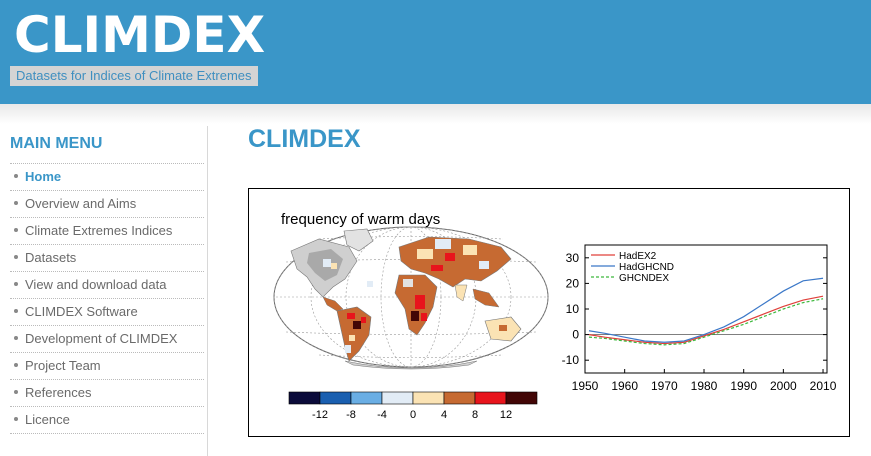 This screenshot has width=871, height=456. I want to click on map-title: frequency of warm days, so click(360, 219).